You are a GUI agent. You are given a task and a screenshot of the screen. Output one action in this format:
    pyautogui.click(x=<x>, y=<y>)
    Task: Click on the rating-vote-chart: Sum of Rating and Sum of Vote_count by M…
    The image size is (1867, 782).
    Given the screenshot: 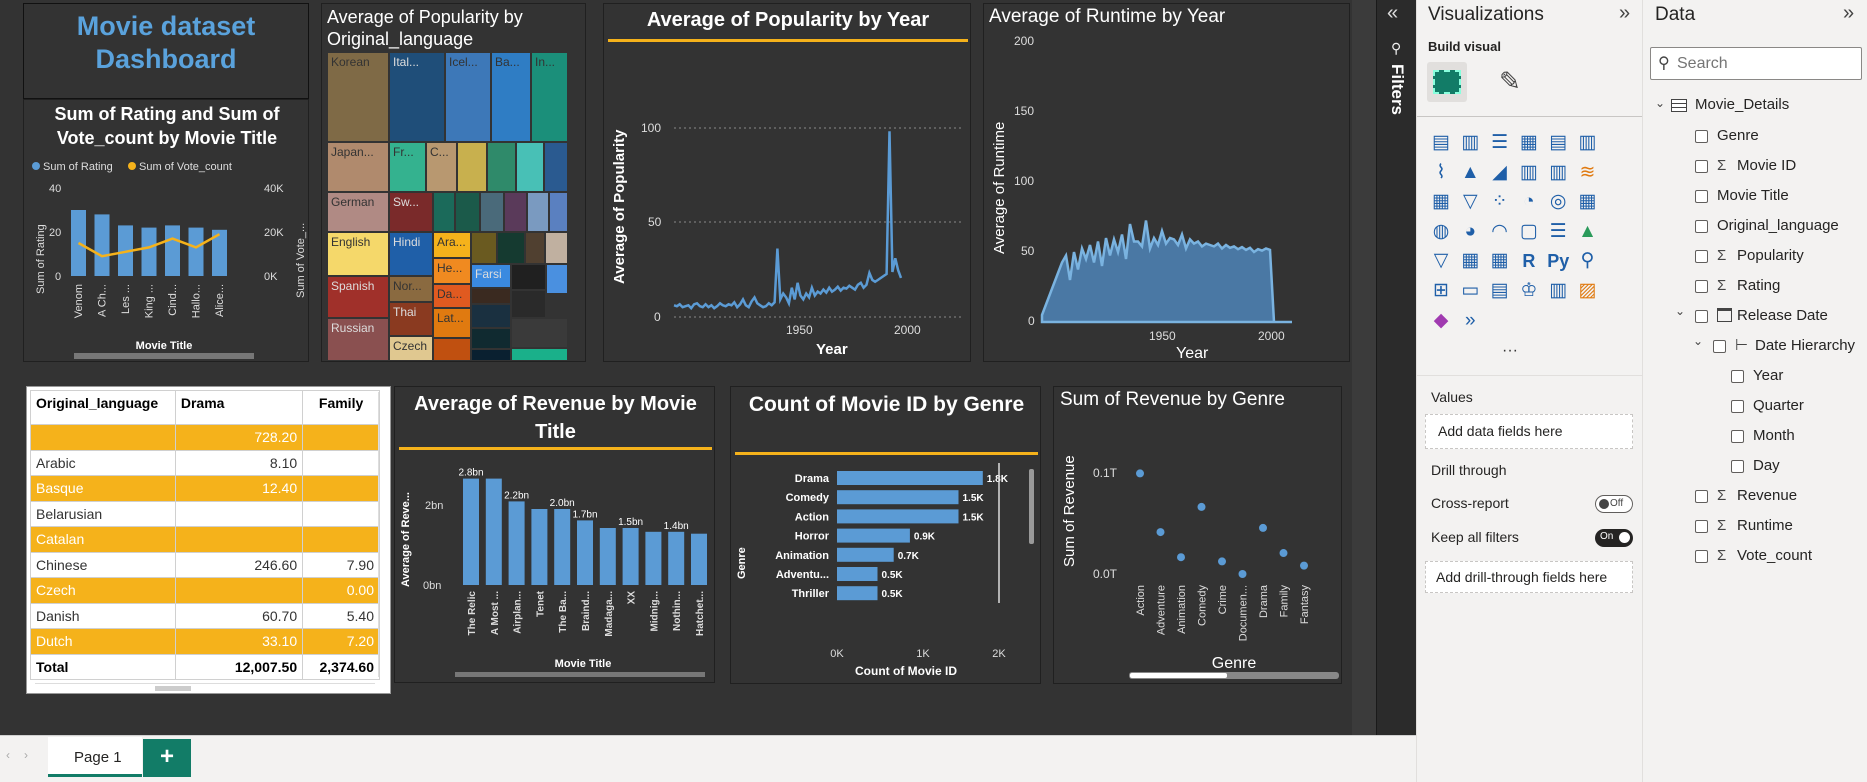 What is the action you would take?
    pyautogui.click(x=166, y=230)
    